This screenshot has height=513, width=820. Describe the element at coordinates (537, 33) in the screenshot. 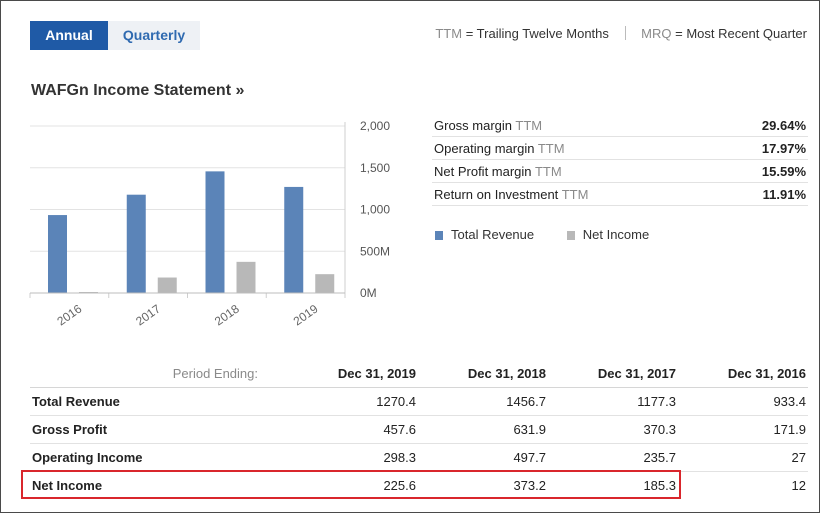

I see `ttm-text: = Trailing Twelve Months` at that location.